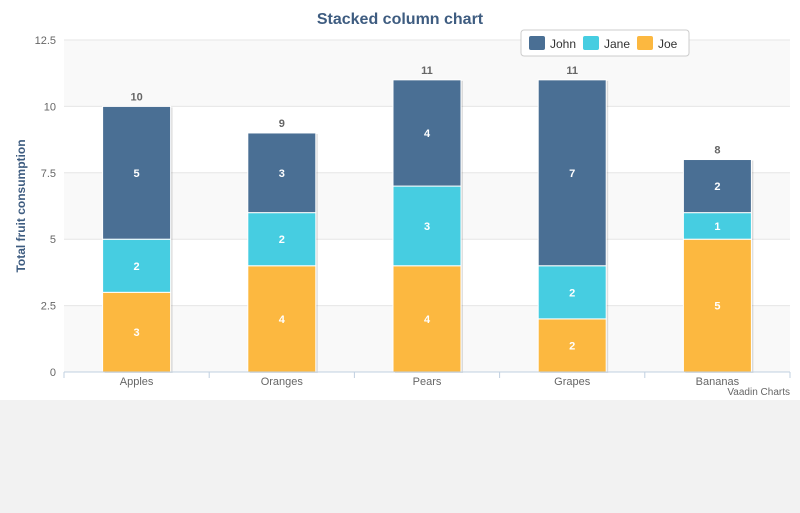  What do you see at coordinates (21, 205) in the screenshot?
I see `y-axis-title: Total fruit consumption` at bounding box center [21, 205].